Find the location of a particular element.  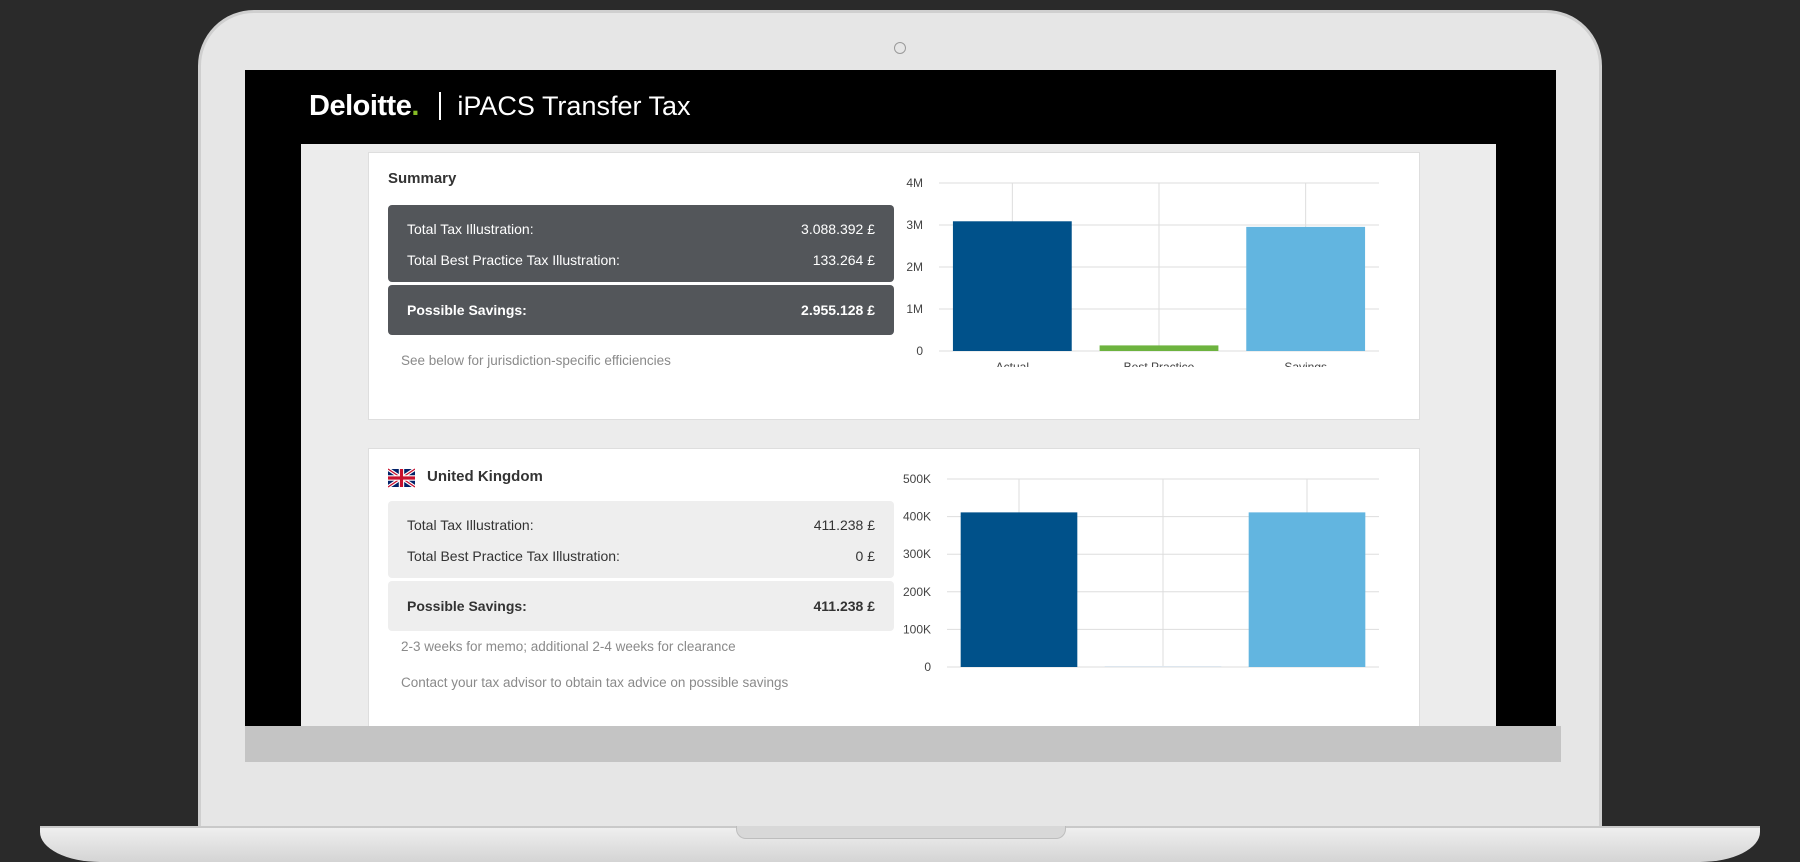

uk-row-label: Total Best Practice Tax Illustration: is located at coordinates (513, 555).